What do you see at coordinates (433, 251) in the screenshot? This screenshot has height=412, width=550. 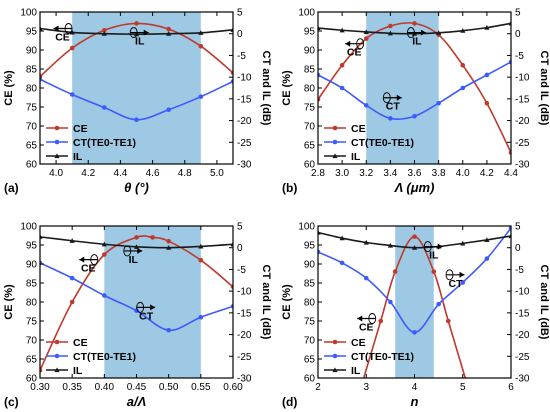 I see `annotation-il: IL` at bounding box center [433, 251].